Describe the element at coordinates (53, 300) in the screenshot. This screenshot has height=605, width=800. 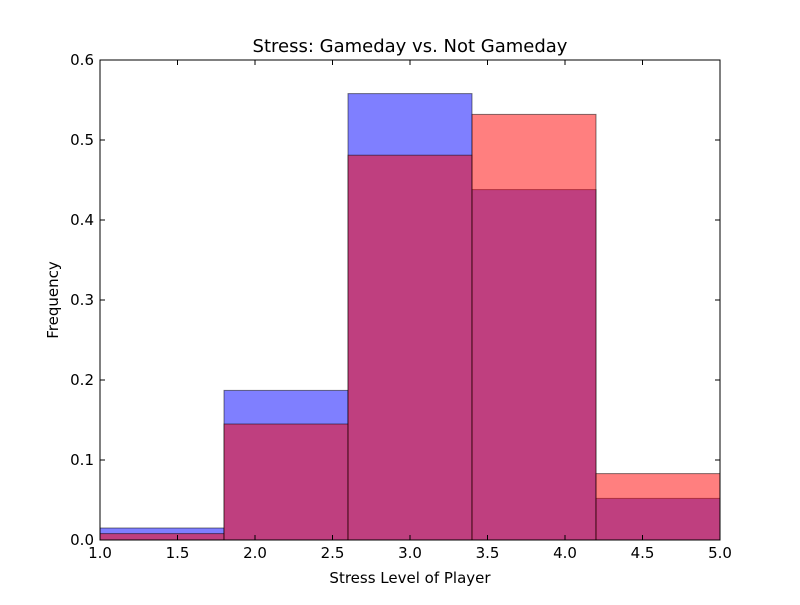
I see `y-axis-title: Frequency` at that location.